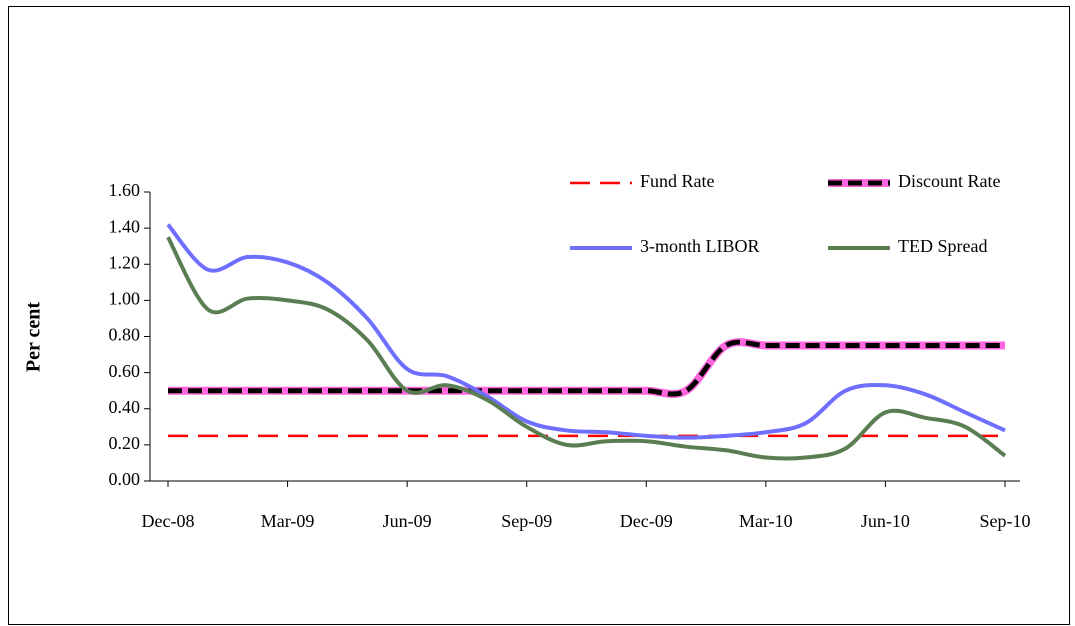 This screenshot has height=626, width=1075. What do you see at coordinates (288, 521) in the screenshot?
I see `x-tick-label: Mar-09` at bounding box center [288, 521].